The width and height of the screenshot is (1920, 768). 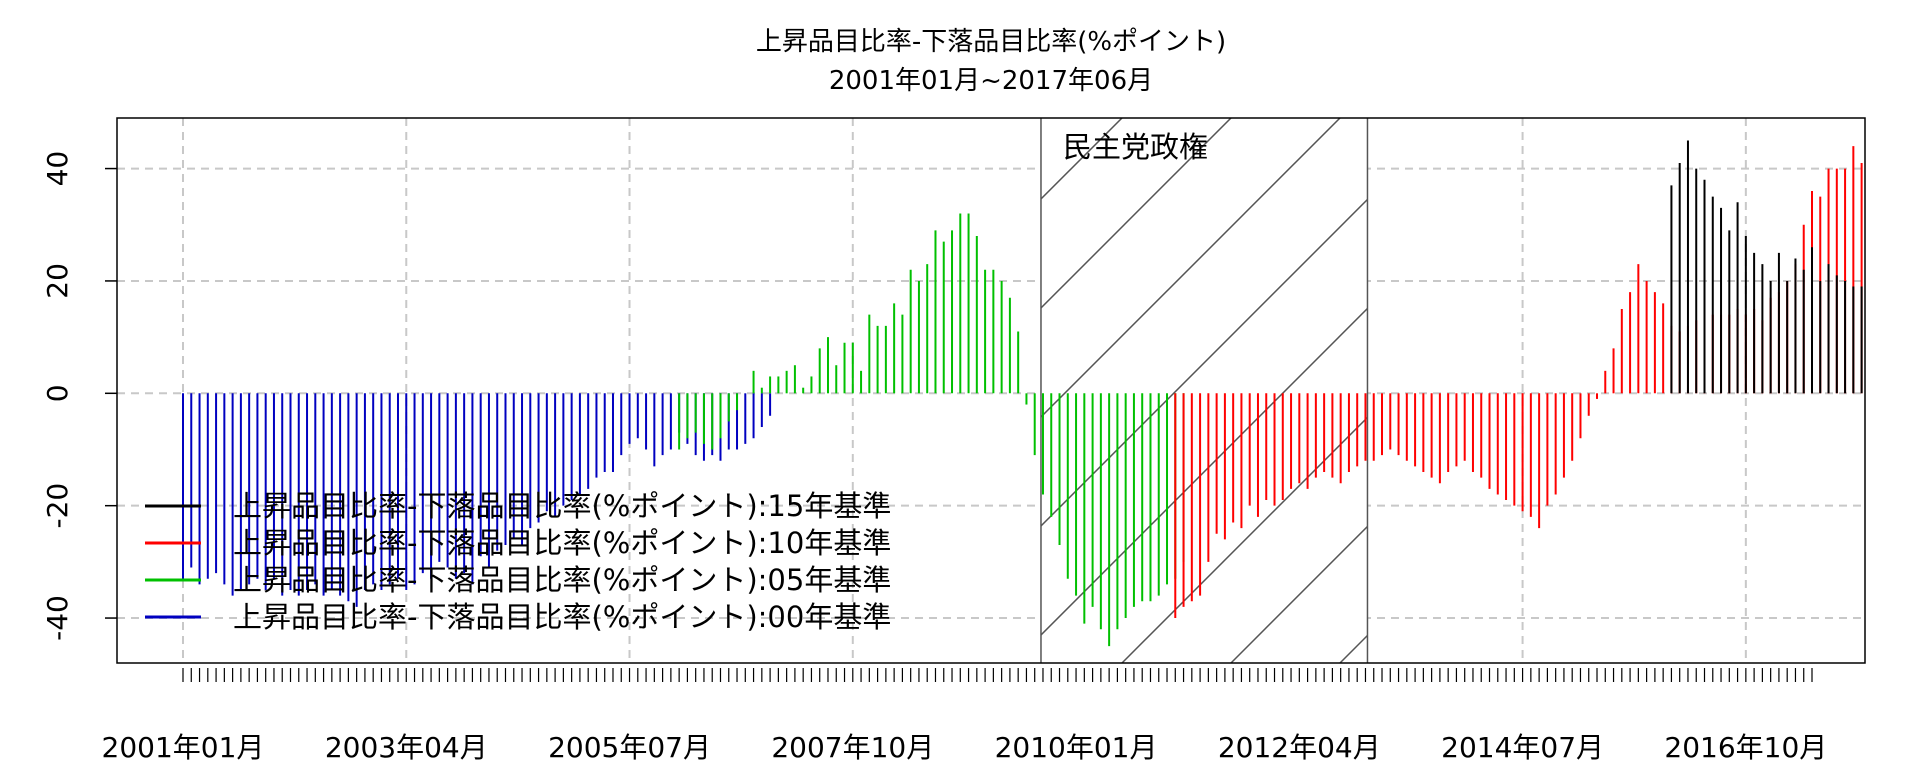 What do you see at coordinates (991, 42) in the screenshot?
I see `chart-title: 上昇品目比率-下落品目比率(%ポイント)` at bounding box center [991, 42].